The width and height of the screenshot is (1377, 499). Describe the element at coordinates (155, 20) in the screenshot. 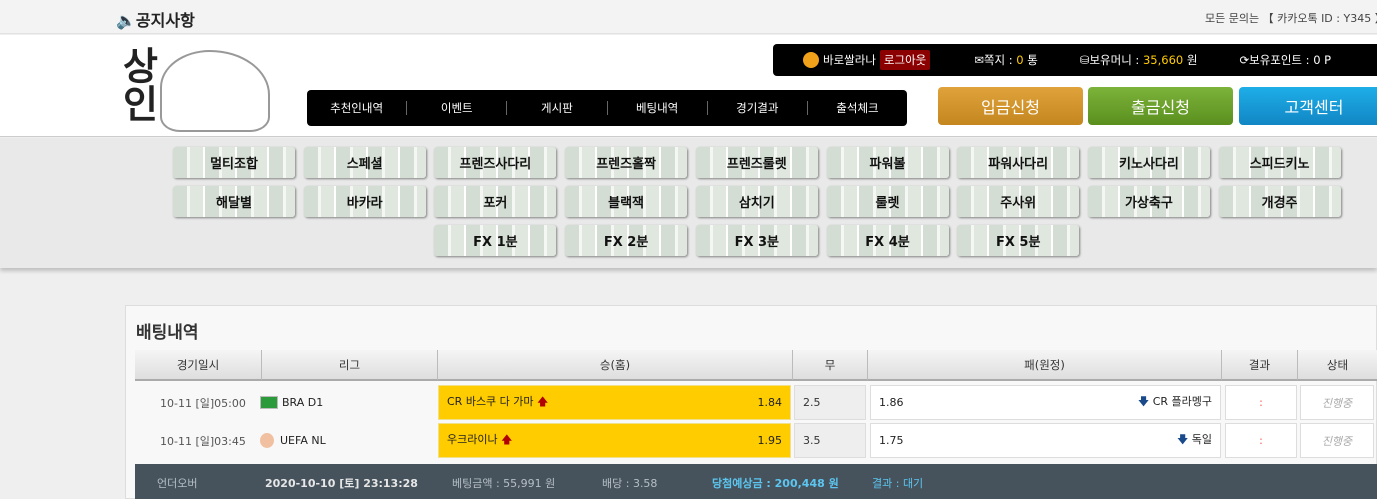

I see `notice-link: 🔈공지사항` at that location.